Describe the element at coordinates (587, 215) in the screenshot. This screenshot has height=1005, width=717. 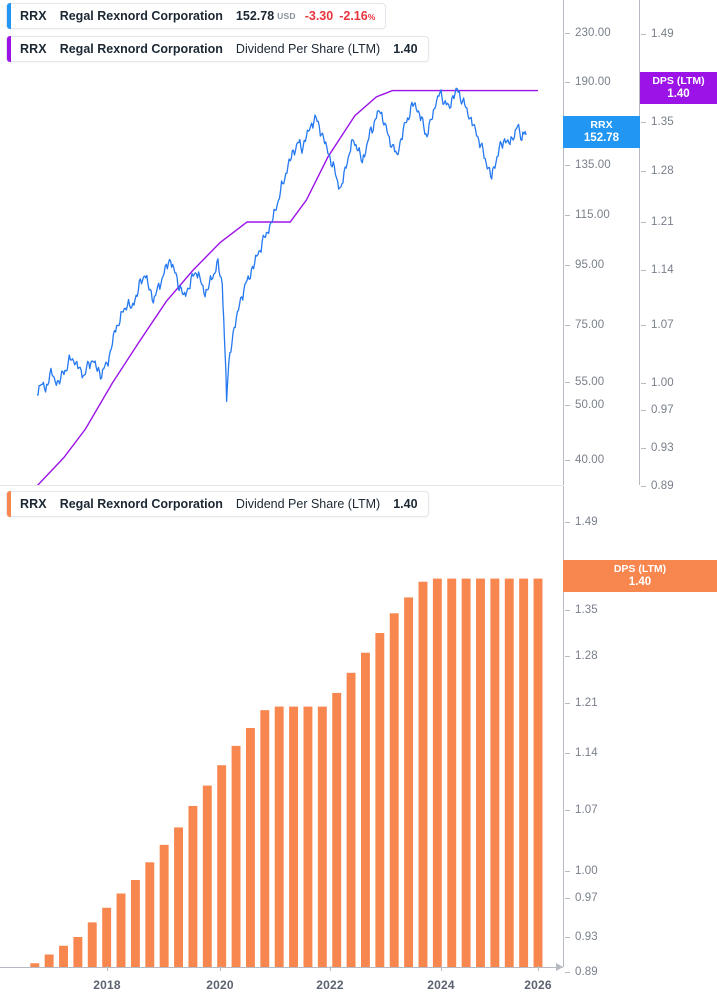
I see `price-axis-tick: 115.00` at that location.